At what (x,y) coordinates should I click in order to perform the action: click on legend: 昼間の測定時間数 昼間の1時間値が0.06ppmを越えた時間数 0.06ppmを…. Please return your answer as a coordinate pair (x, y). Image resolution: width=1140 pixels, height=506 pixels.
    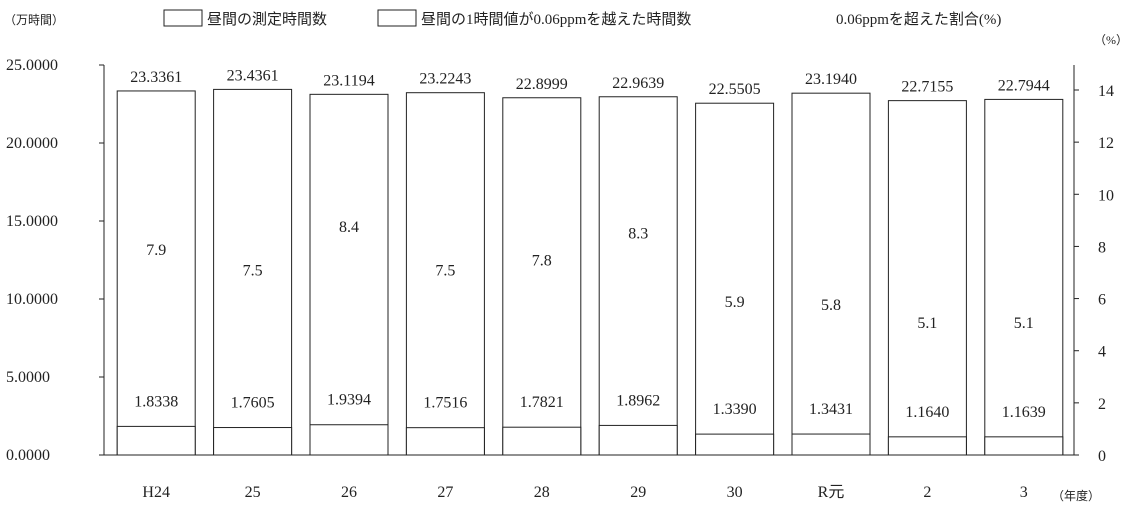
    Looking at the image, I should click on (582, 18).